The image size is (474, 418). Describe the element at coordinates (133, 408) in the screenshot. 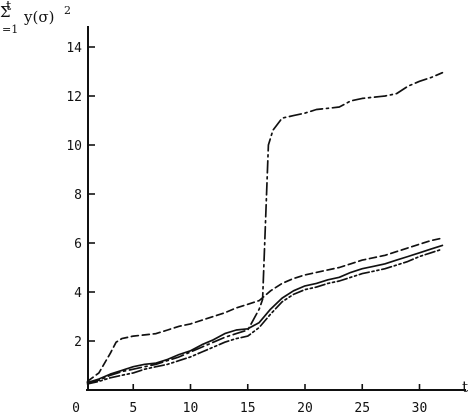

I see `x-tick-label: 5` at that location.